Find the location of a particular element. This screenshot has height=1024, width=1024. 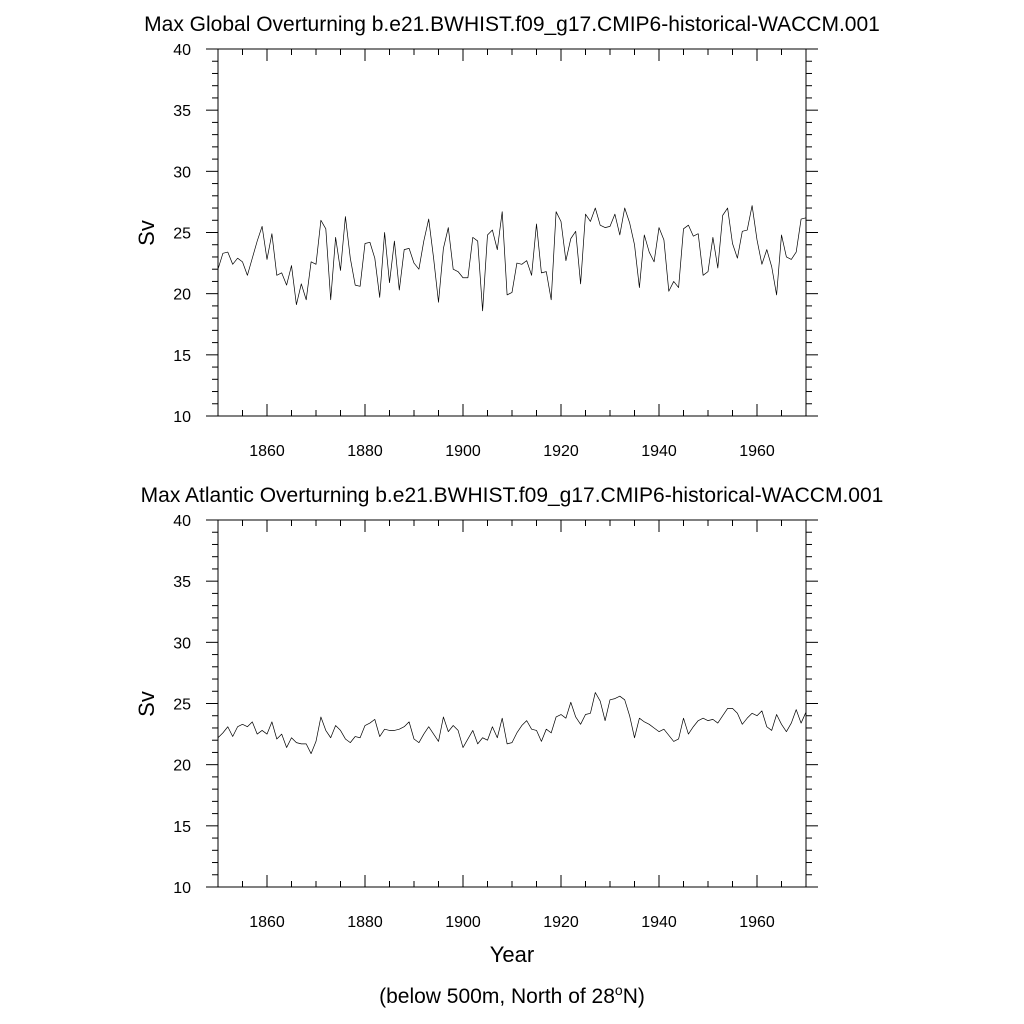

atlantic-xtick-label: 1860 is located at coordinates (267, 922).